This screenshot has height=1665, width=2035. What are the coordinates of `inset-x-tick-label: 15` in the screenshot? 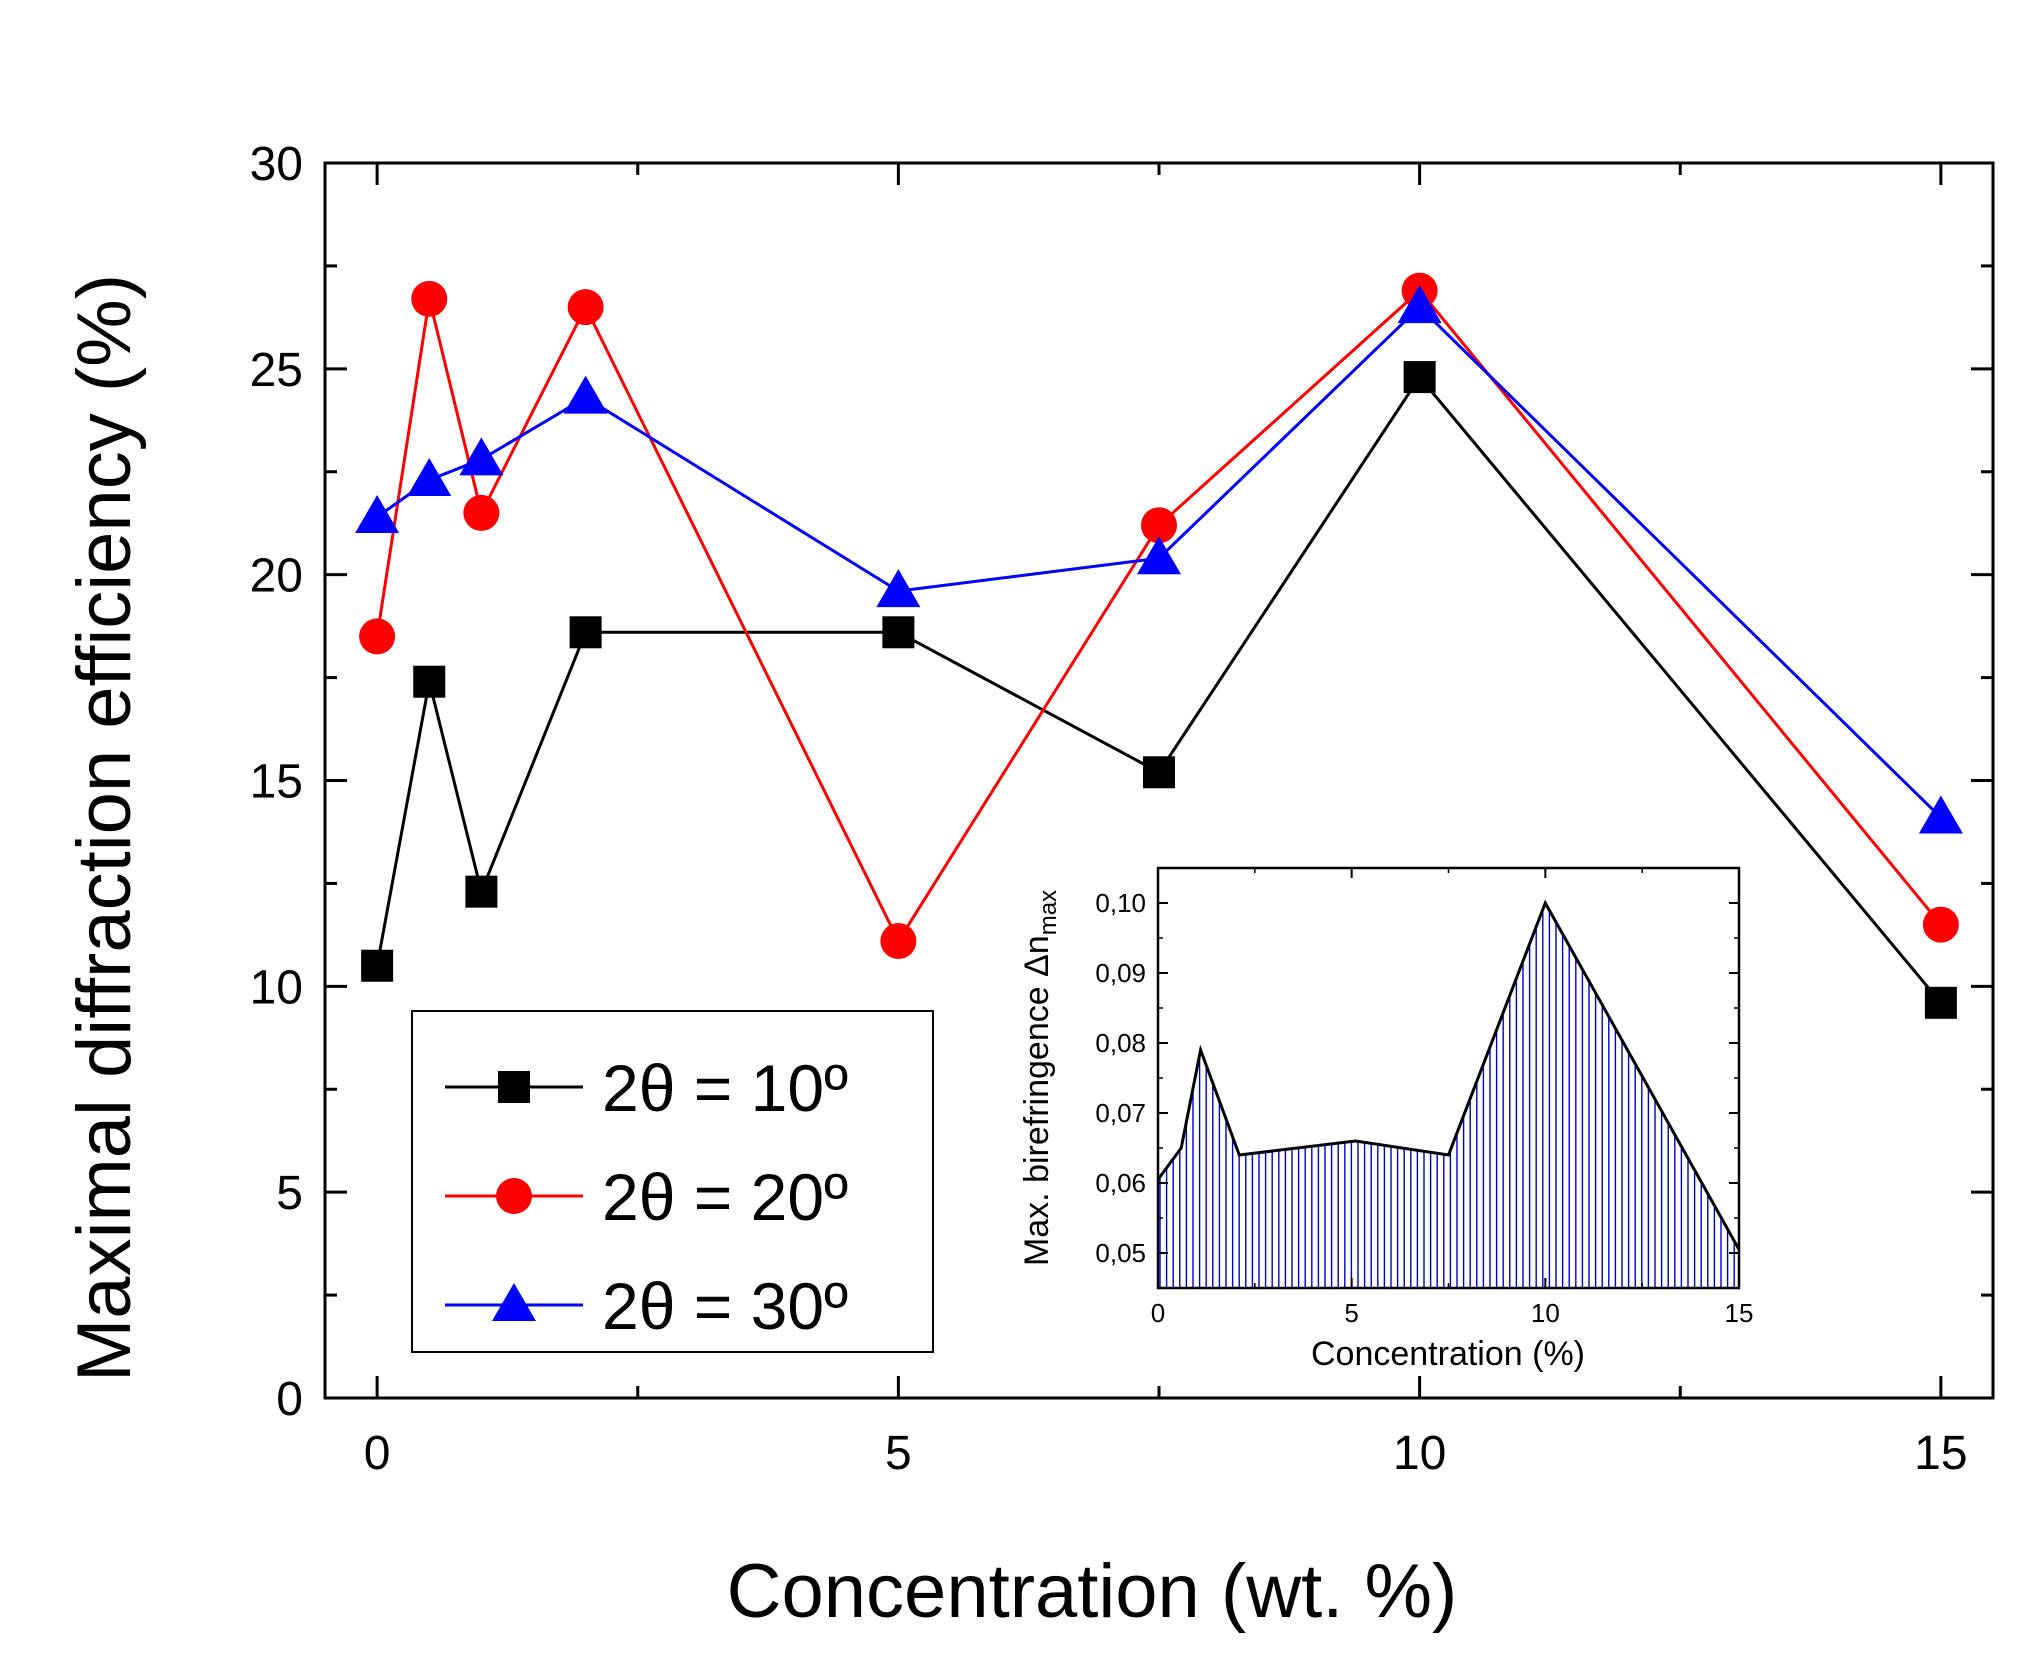 It's located at (1739, 1313).